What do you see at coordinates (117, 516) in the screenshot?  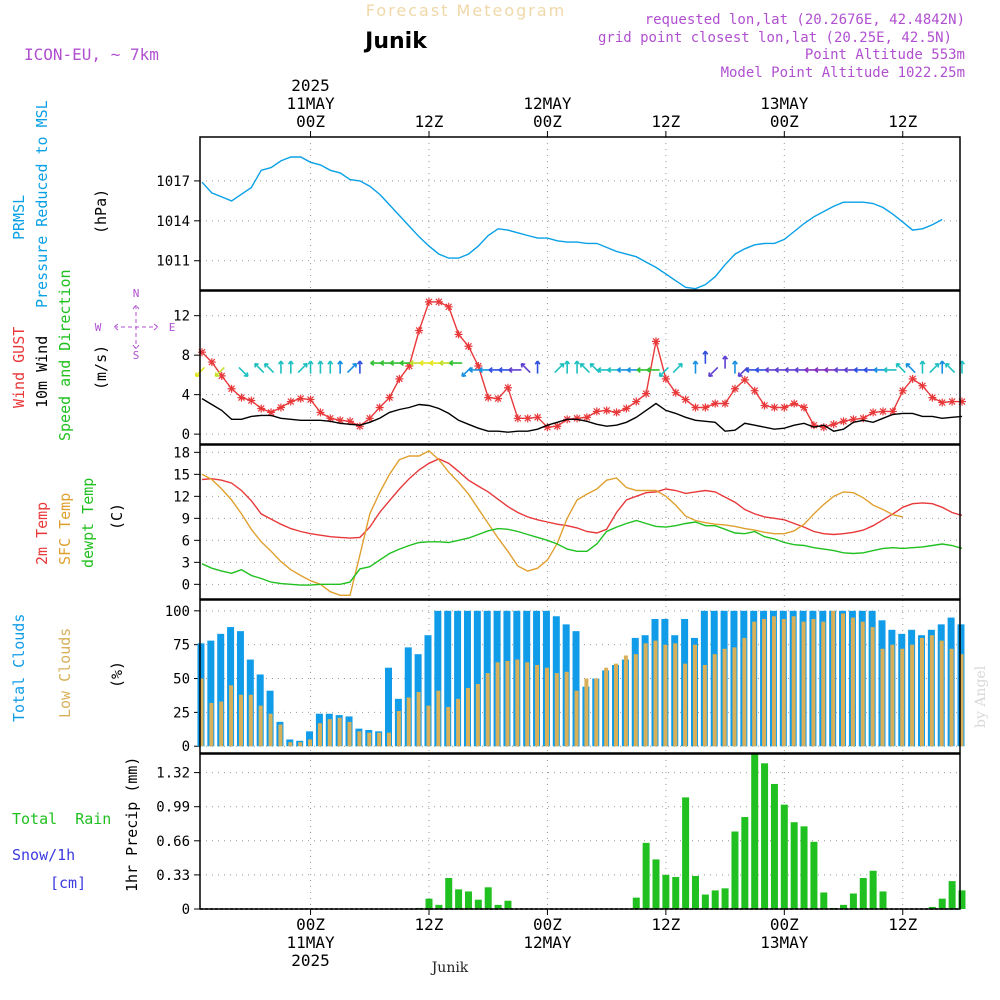 I see `temp-unit-label: (C)` at bounding box center [117, 516].